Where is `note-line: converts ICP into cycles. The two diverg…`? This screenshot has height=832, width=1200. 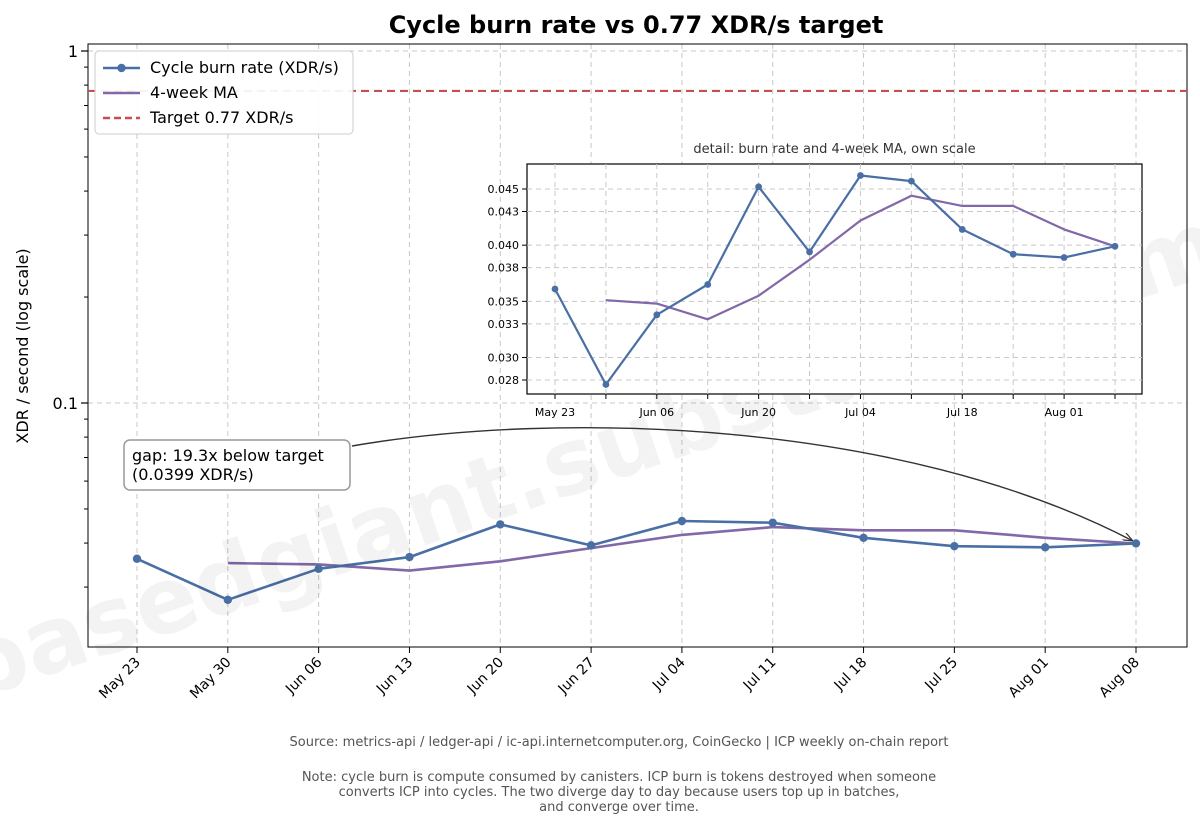 note-line: converts ICP into cycles. The two diverg… is located at coordinates (619, 792).